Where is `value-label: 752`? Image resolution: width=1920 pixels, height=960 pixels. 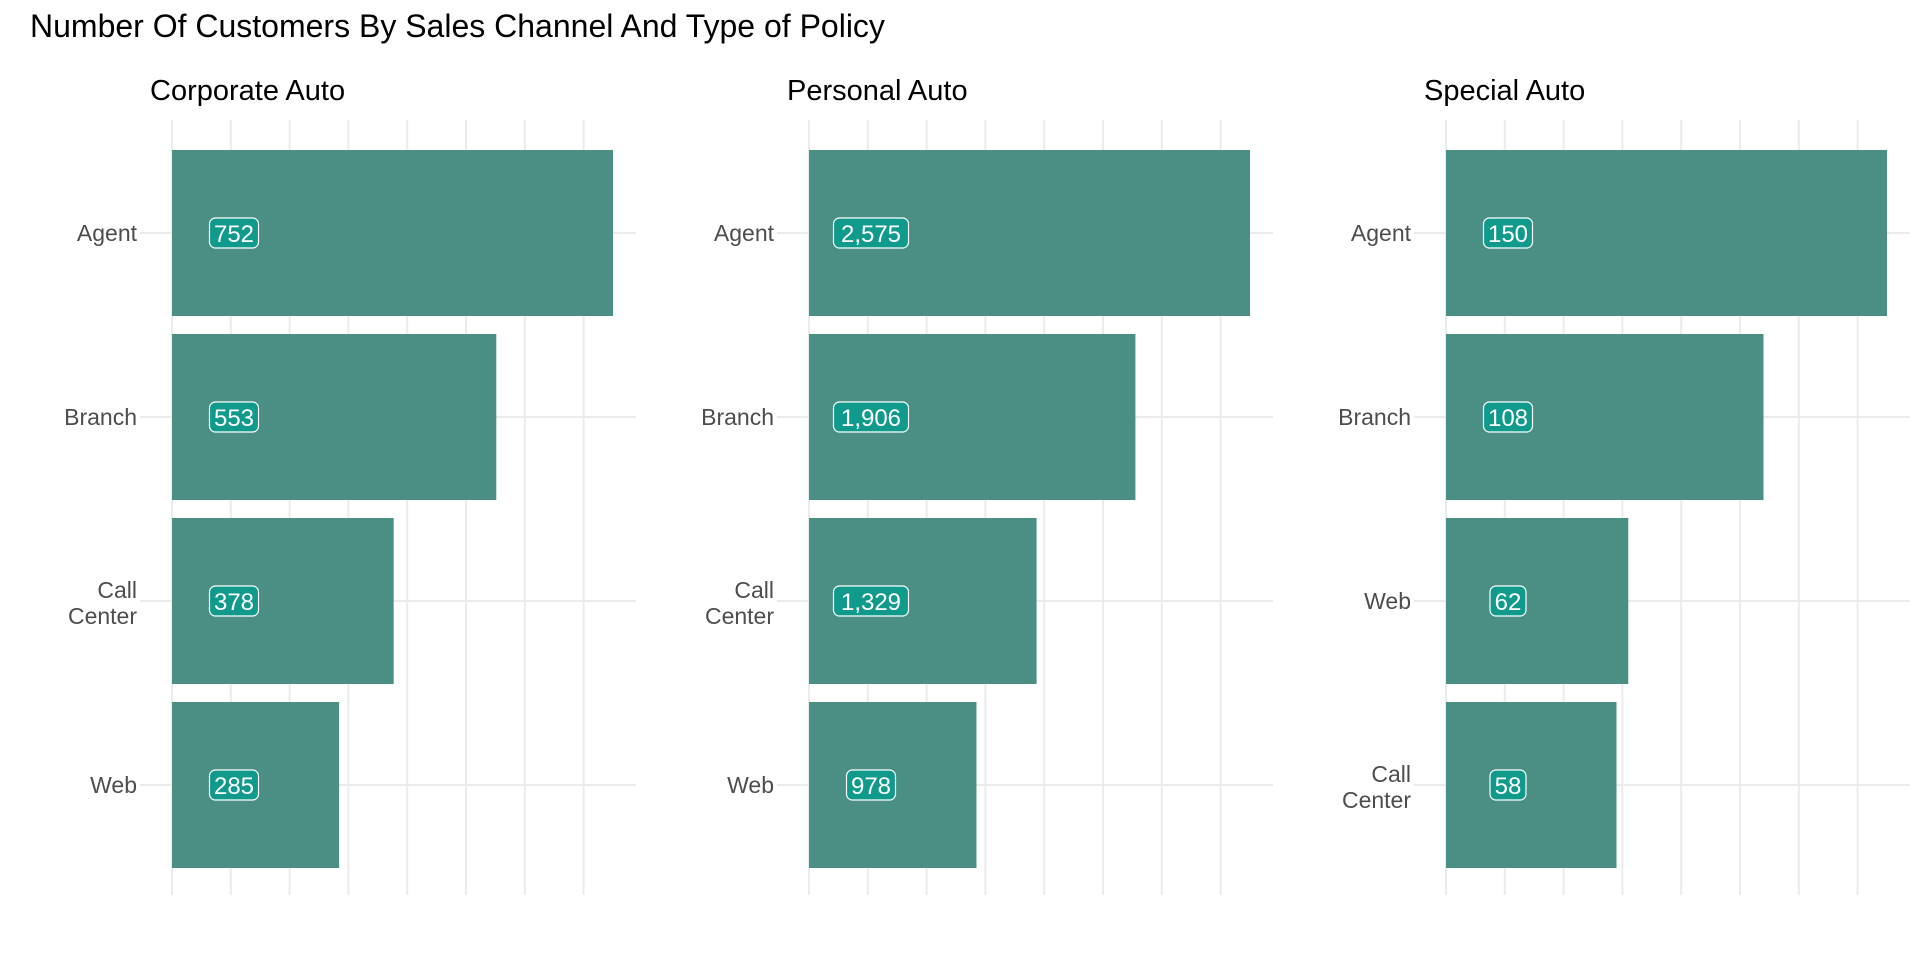 value-label: 752 is located at coordinates (234, 234).